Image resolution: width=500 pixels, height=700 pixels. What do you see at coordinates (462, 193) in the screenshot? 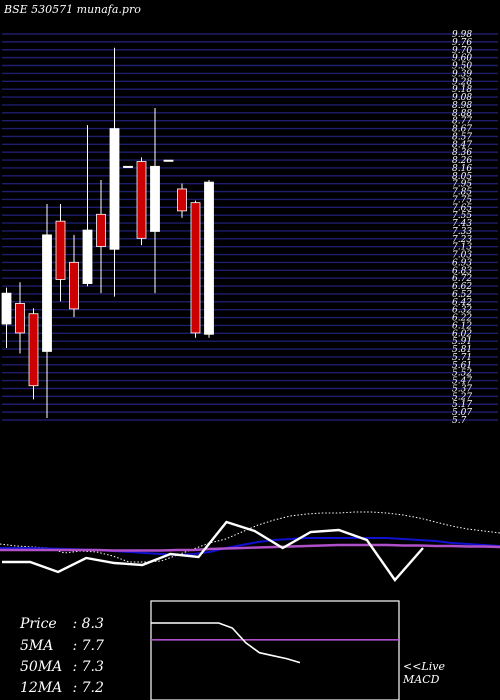
I see `price-tick-label: 7.85` at bounding box center [462, 193].